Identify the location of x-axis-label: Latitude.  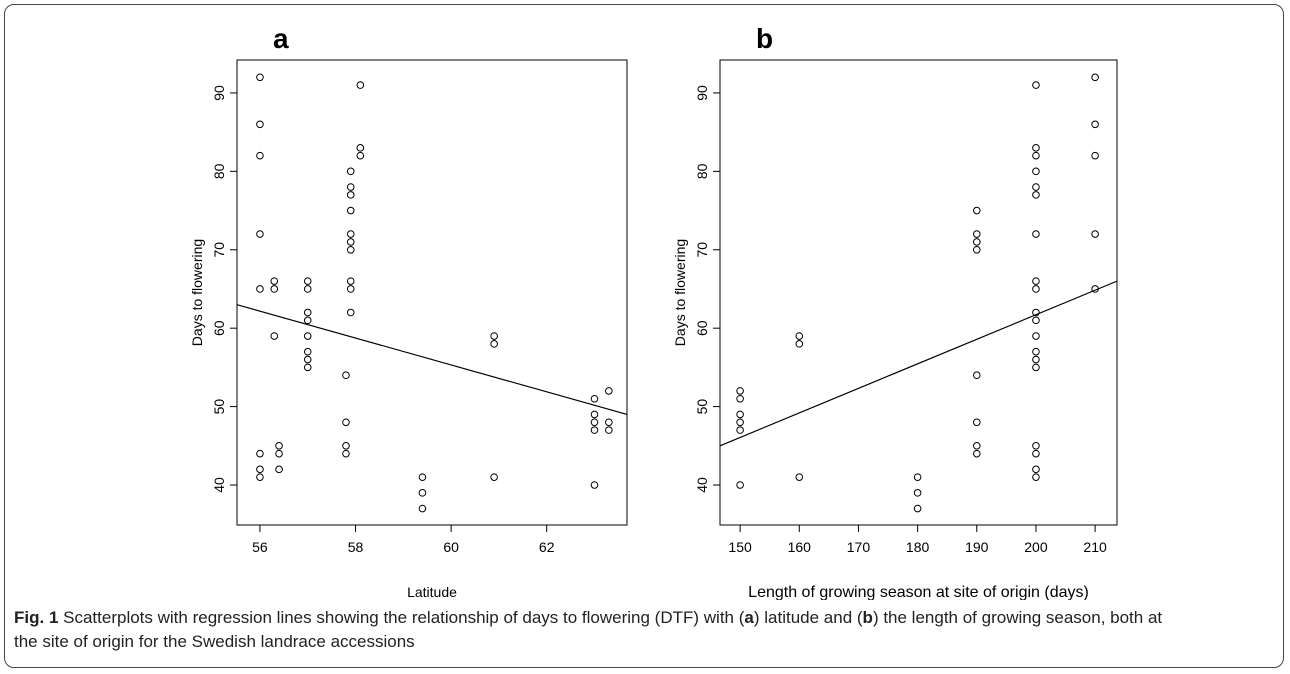
(432, 592).